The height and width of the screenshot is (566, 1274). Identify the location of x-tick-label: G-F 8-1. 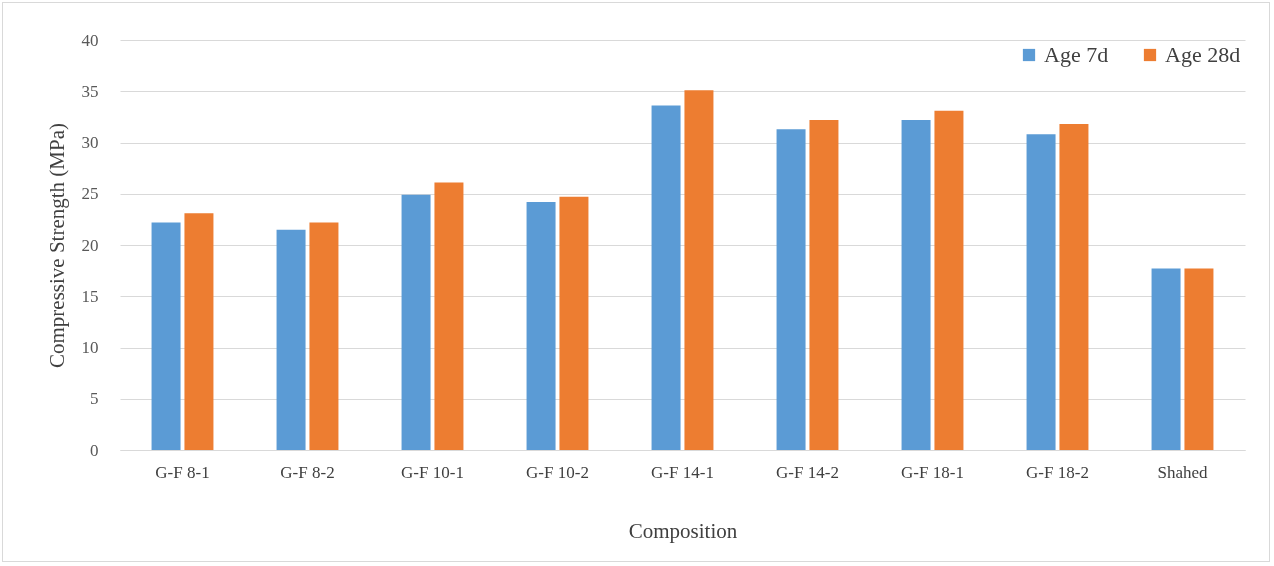
(182, 472).